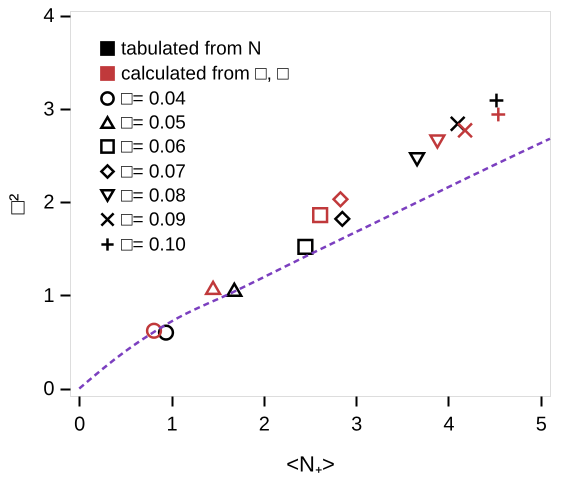 Image resolution: width=580 pixels, height=503 pixels. What do you see at coordinates (153, 147) in the screenshot?
I see `legend-label: □= 0.06` at bounding box center [153, 147].